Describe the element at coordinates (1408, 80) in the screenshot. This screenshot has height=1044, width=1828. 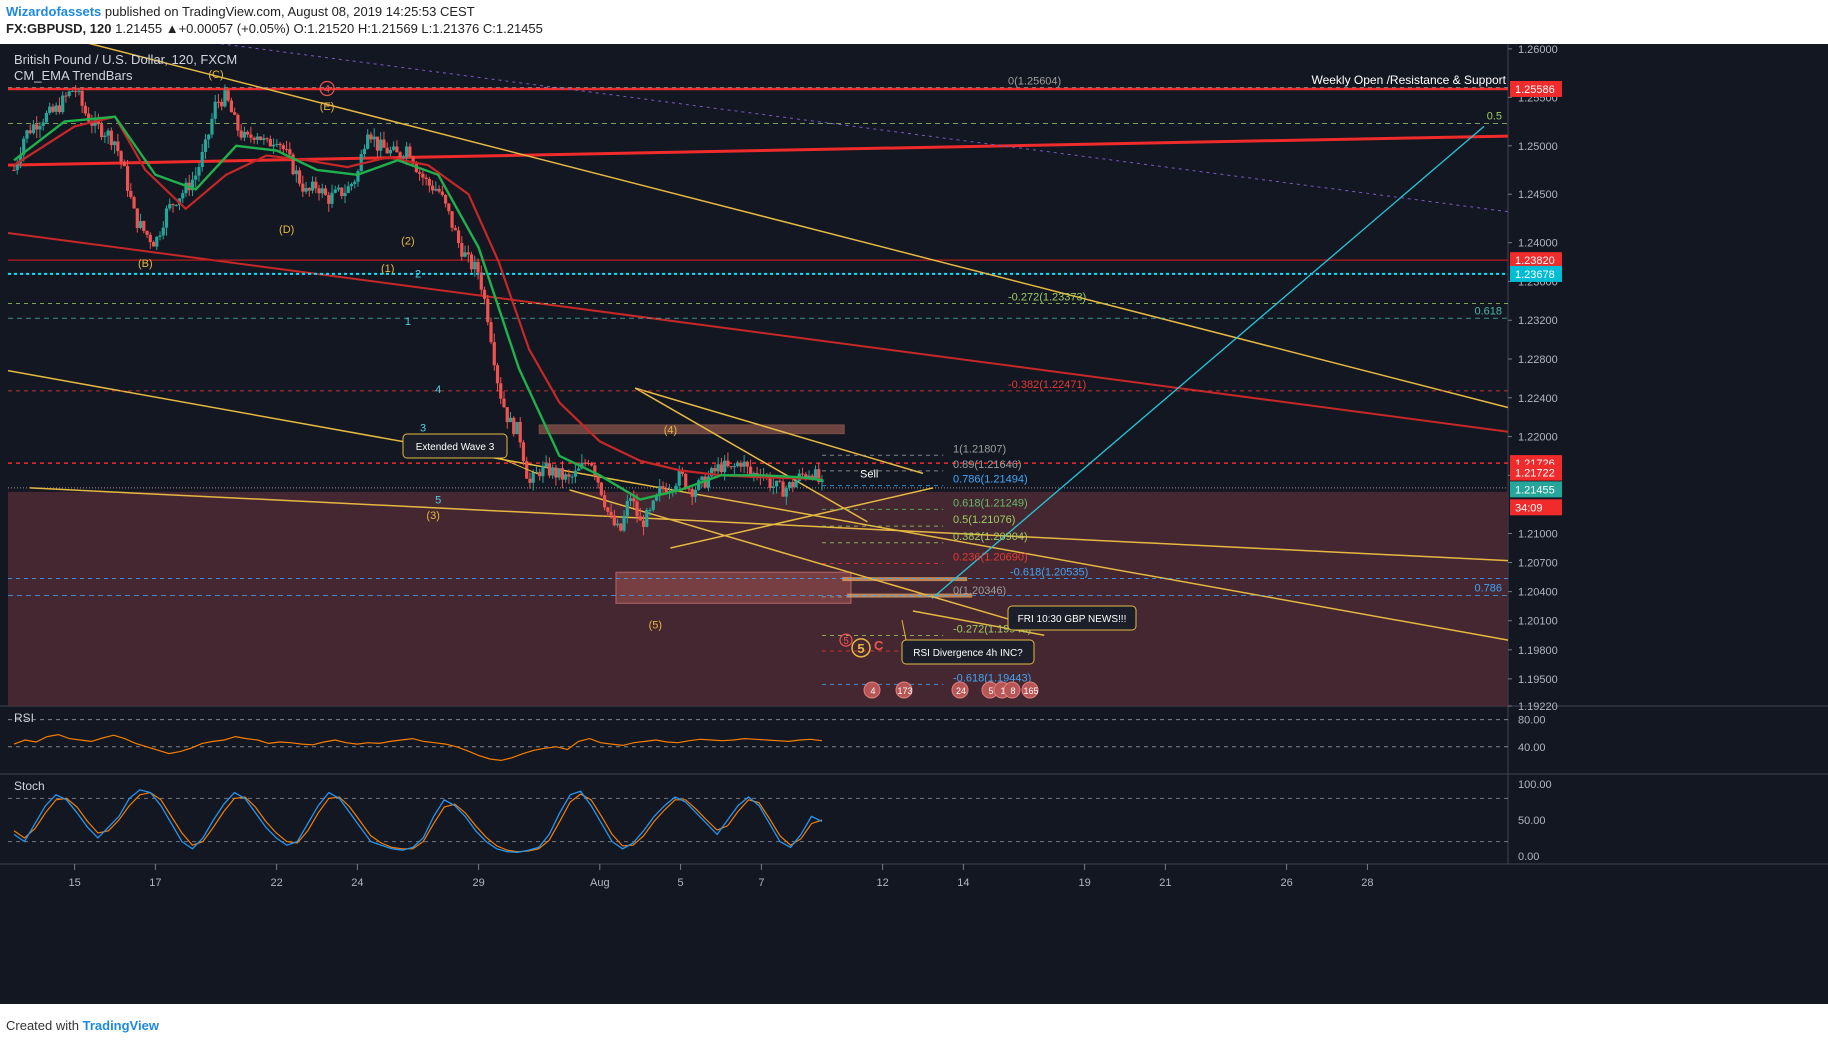
I see `weekly-open-annotation: Weekly Open /Resistance & Support` at that location.